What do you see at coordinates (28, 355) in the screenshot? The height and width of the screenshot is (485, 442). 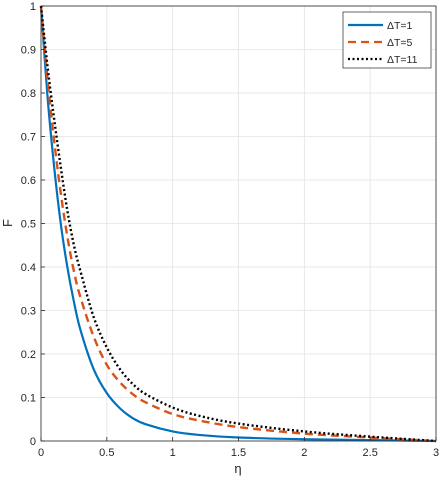 I see `y-tick-label: 0.2` at bounding box center [28, 355].